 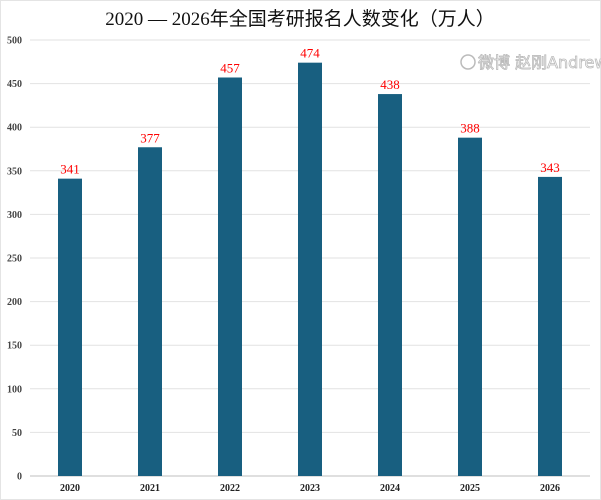 I want to click on y-tick-label: 100, so click(x=14, y=389).